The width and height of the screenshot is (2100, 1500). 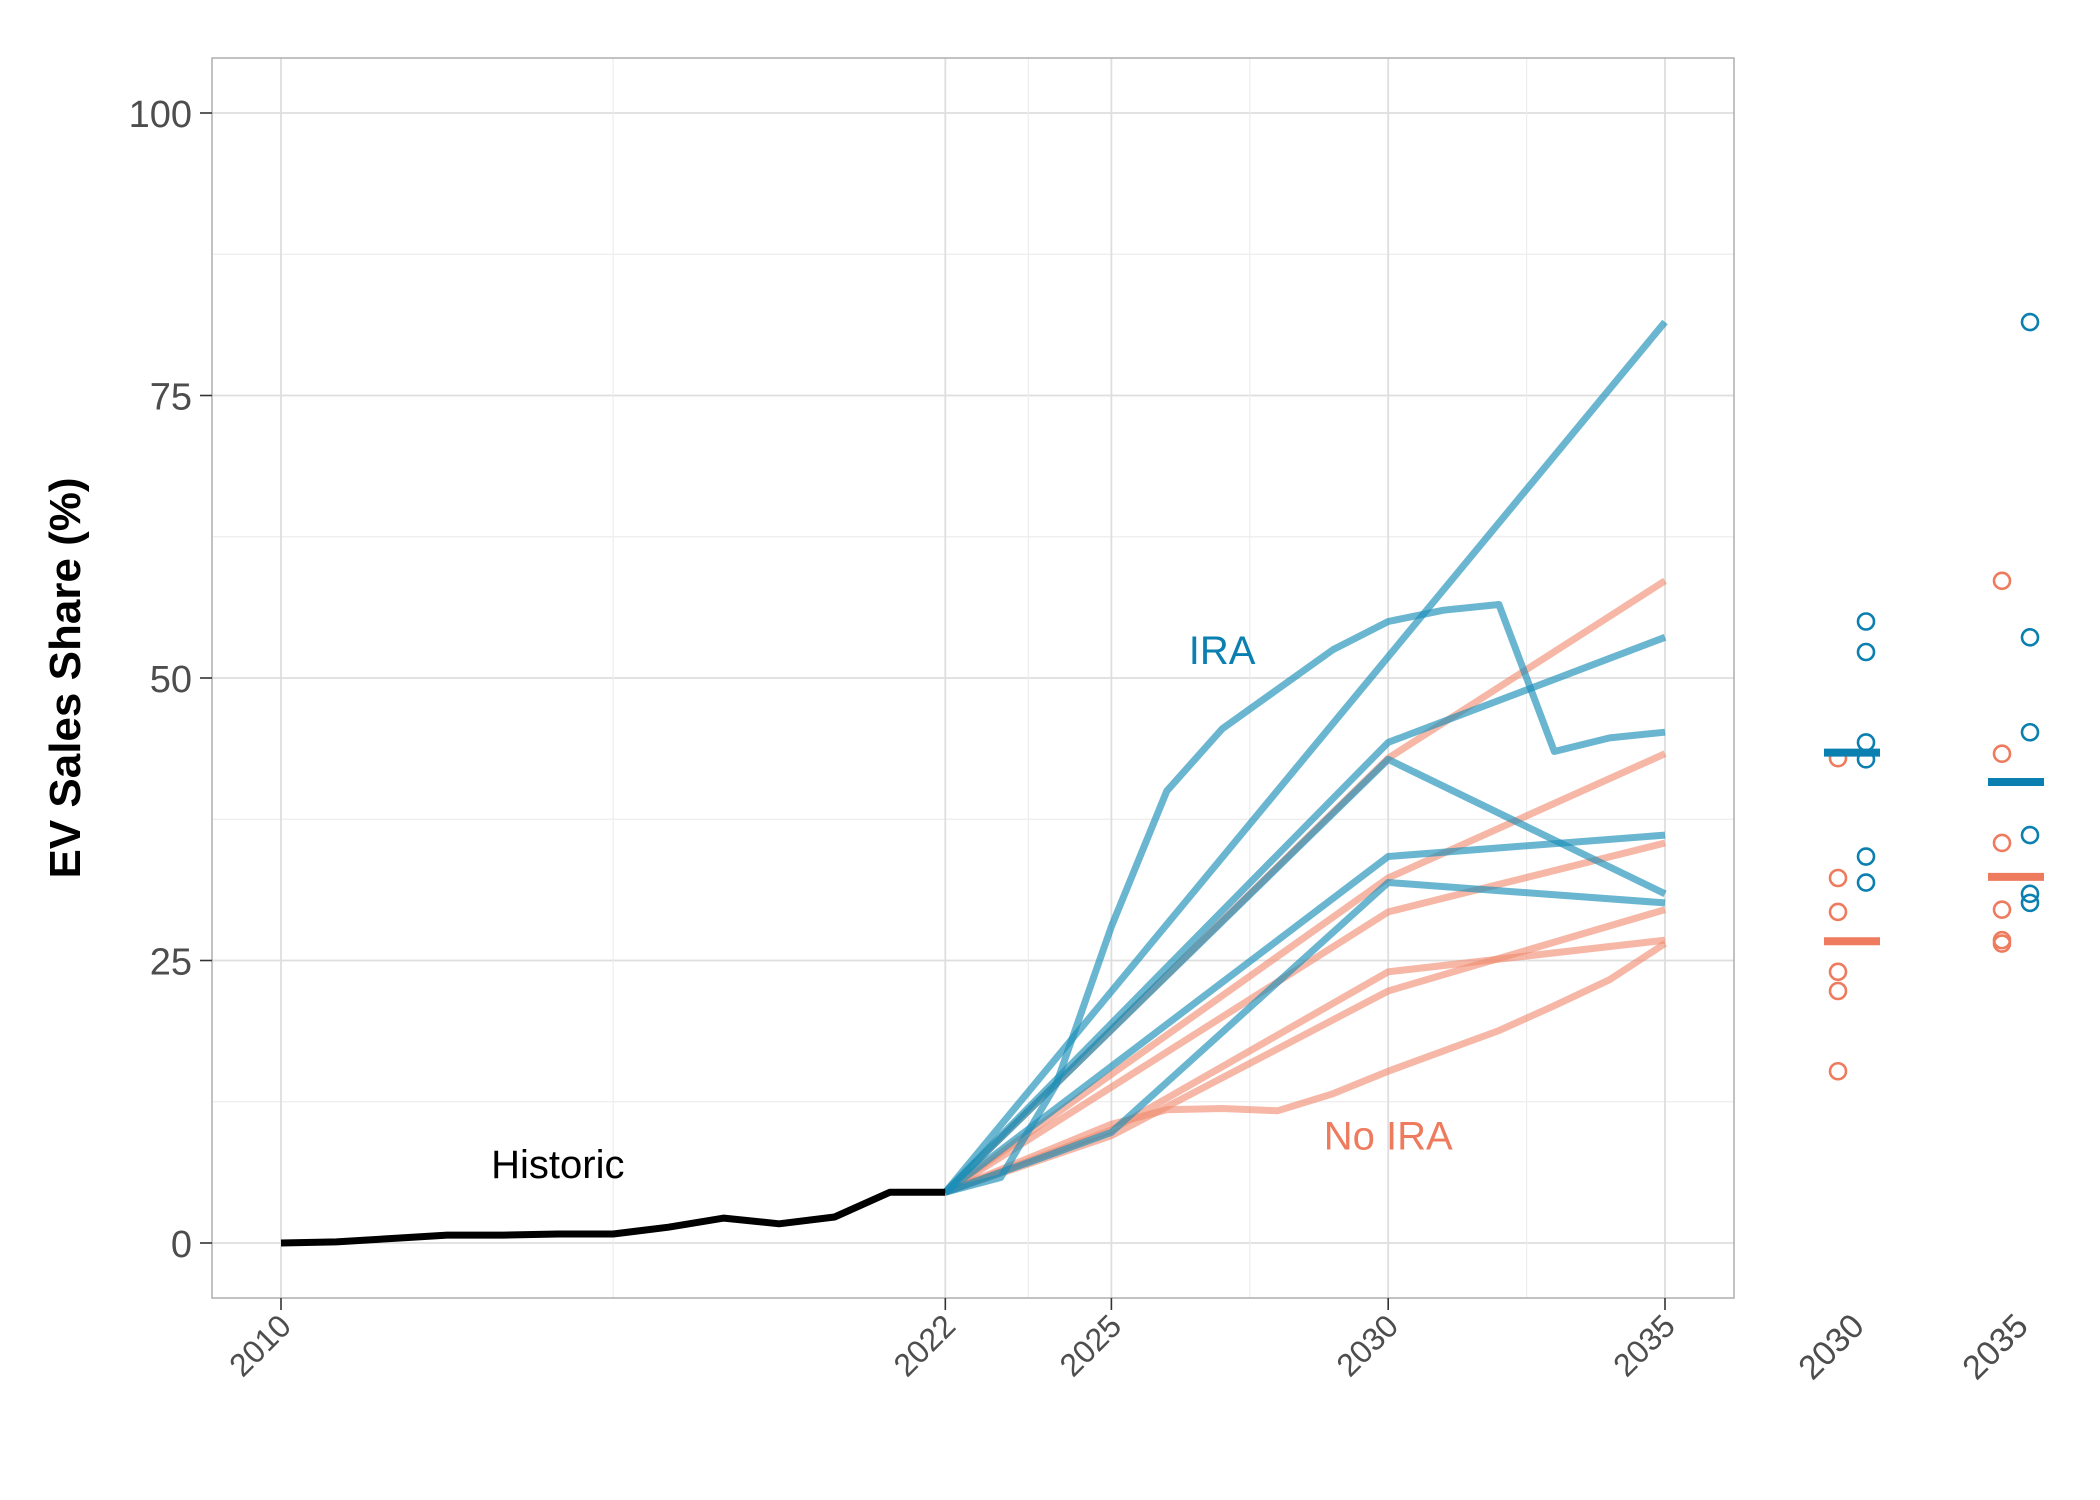 I want to click on y-axis-title: EV Sales Share (%), so click(x=65, y=677).